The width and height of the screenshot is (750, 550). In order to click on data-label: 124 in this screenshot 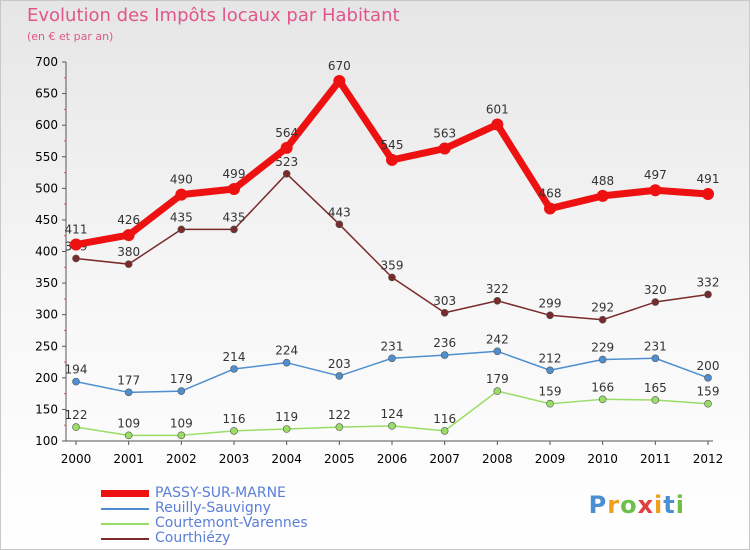, I will do `click(392, 414)`.